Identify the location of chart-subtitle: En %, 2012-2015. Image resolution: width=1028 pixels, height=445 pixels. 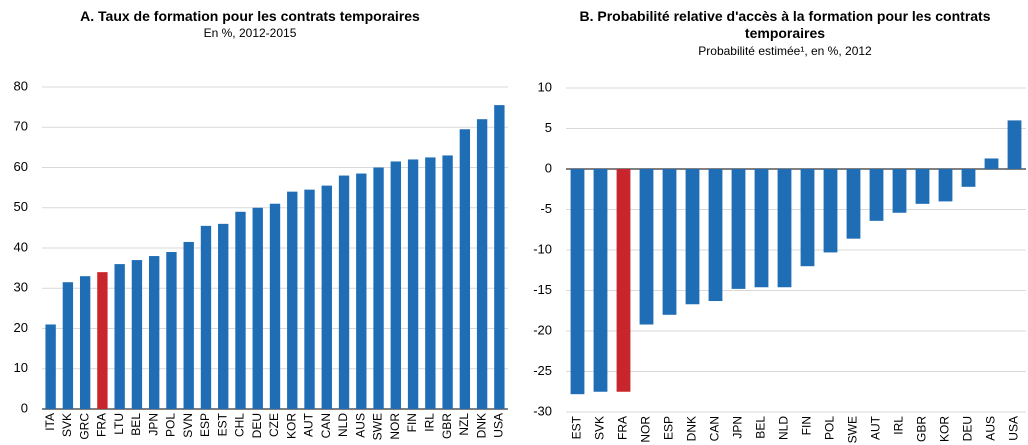
(250, 33).